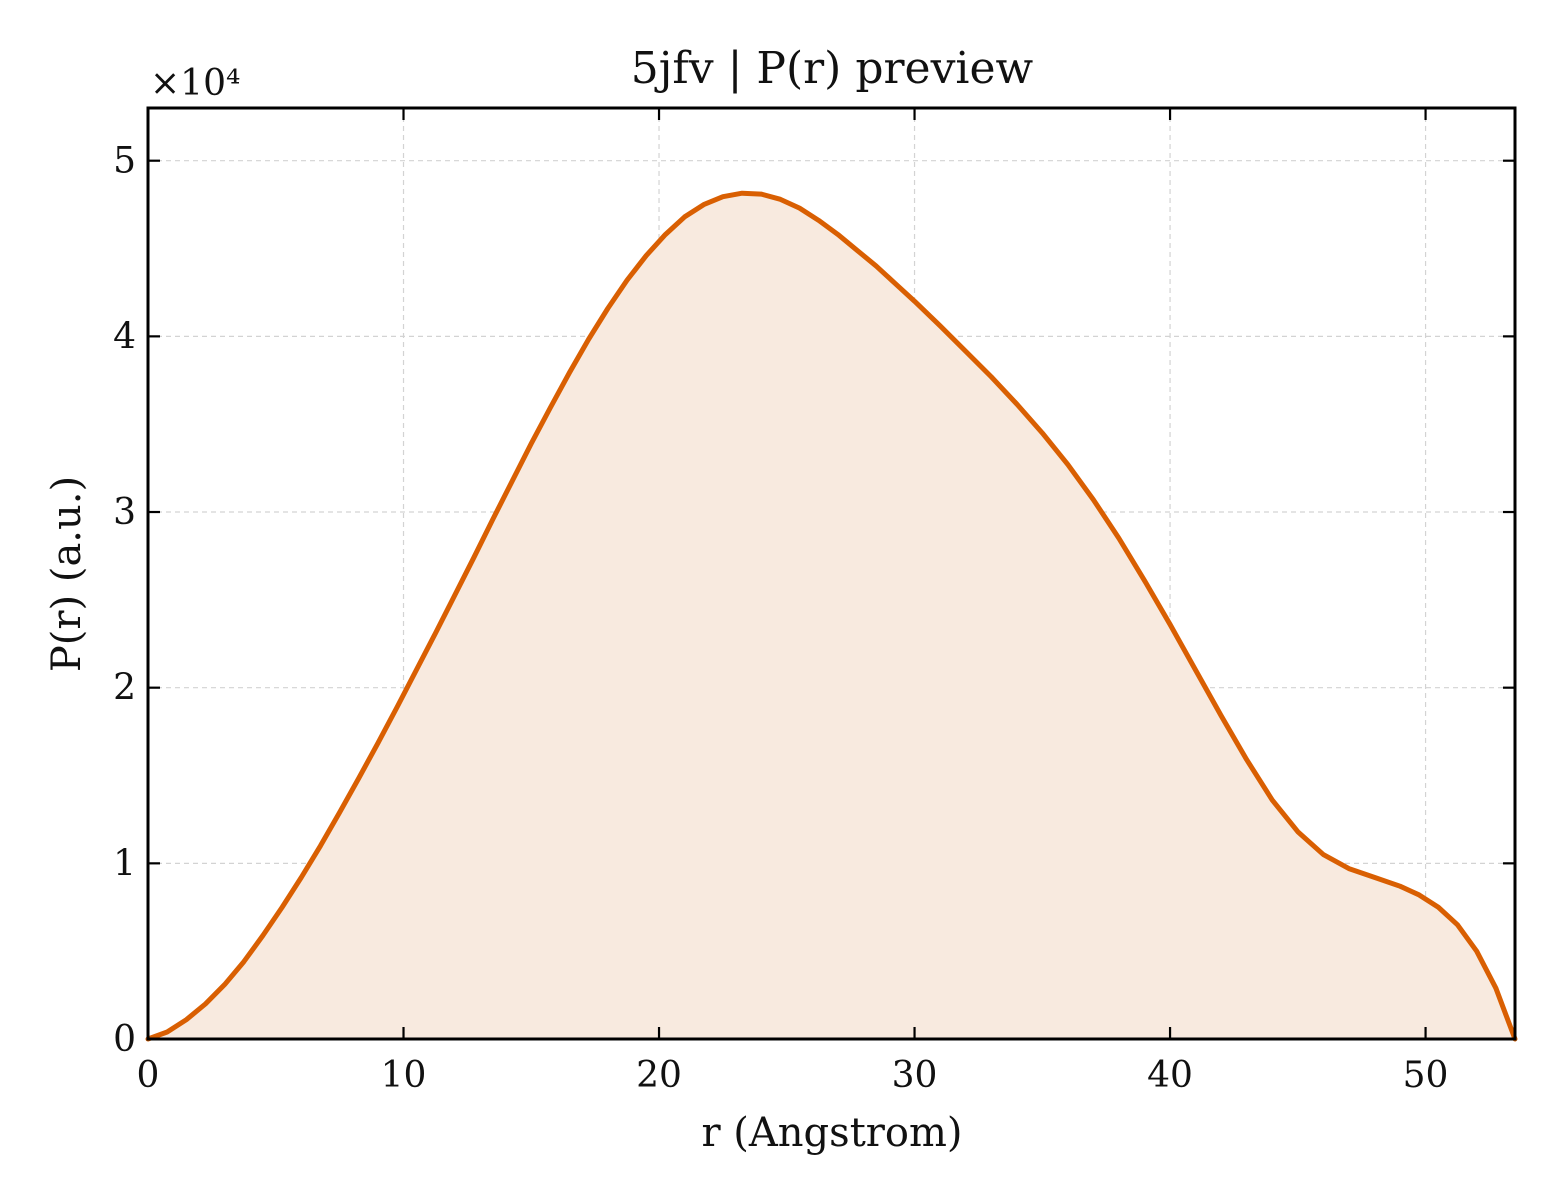 The height and width of the screenshot is (1204, 1560). I want to click on x-tick-label: 0, so click(148, 1075).